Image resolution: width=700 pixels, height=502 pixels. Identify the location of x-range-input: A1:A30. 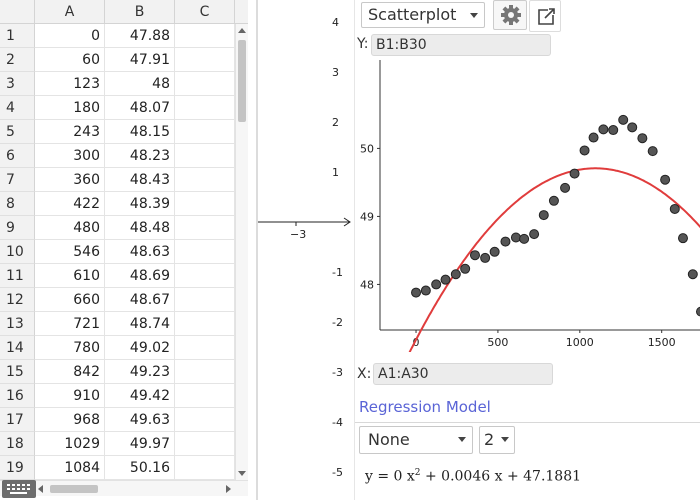
(463, 374).